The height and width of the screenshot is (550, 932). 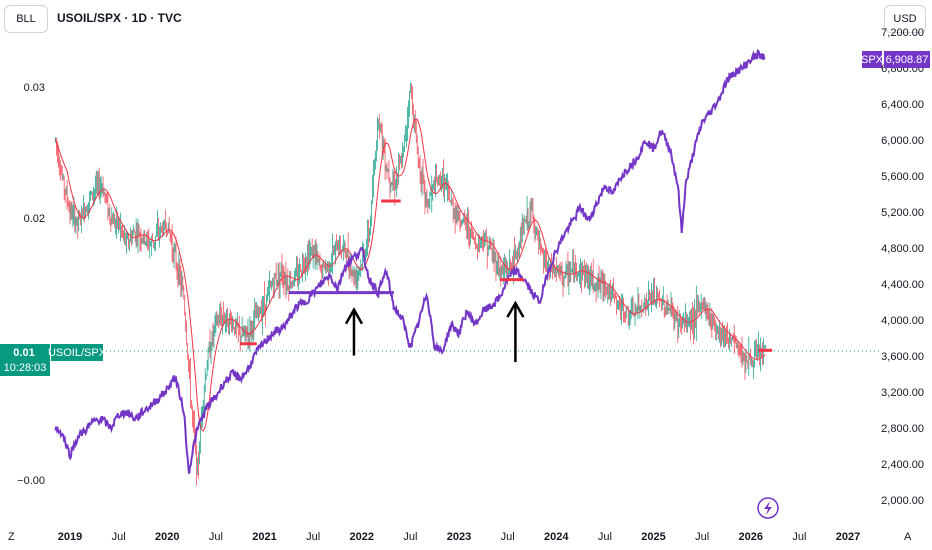 What do you see at coordinates (848, 537) in the screenshot?
I see `x-axis-tick: 2027` at bounding box center [848, 537].